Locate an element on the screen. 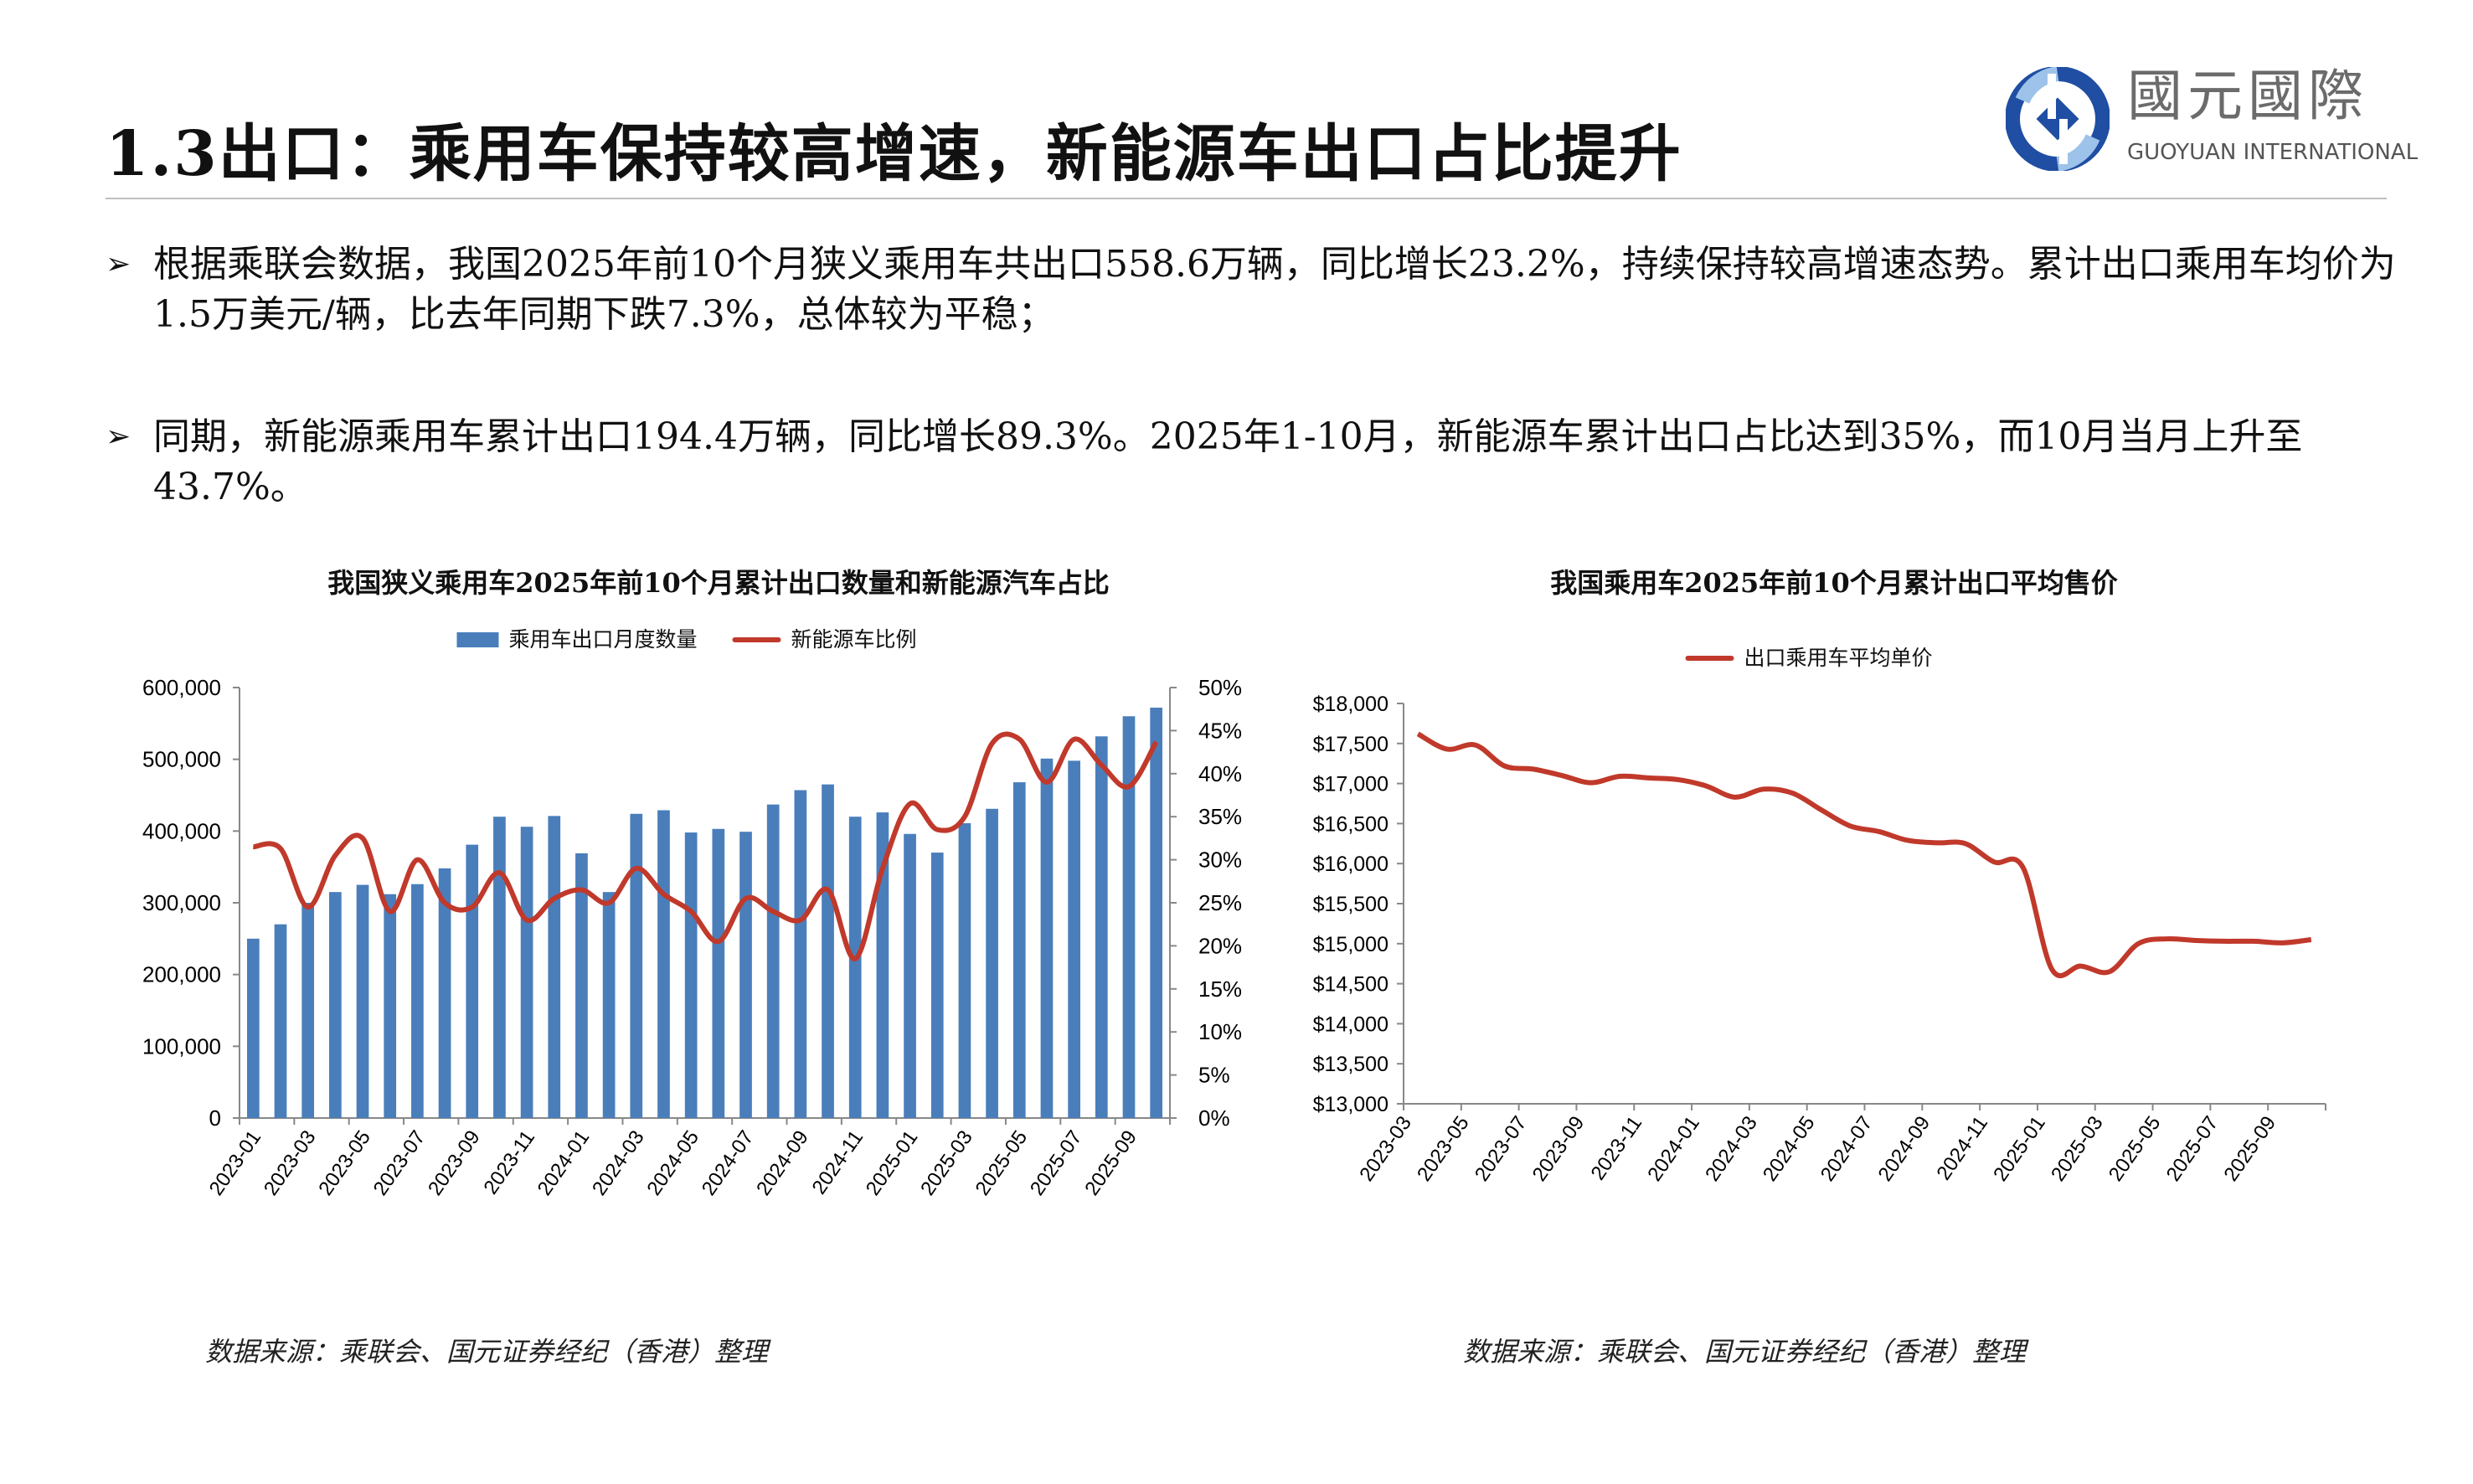 Image resolution: width=2473 pixels, height=1484 pixels. y-tick-label: 0 is located at coordinates (215, 1118).